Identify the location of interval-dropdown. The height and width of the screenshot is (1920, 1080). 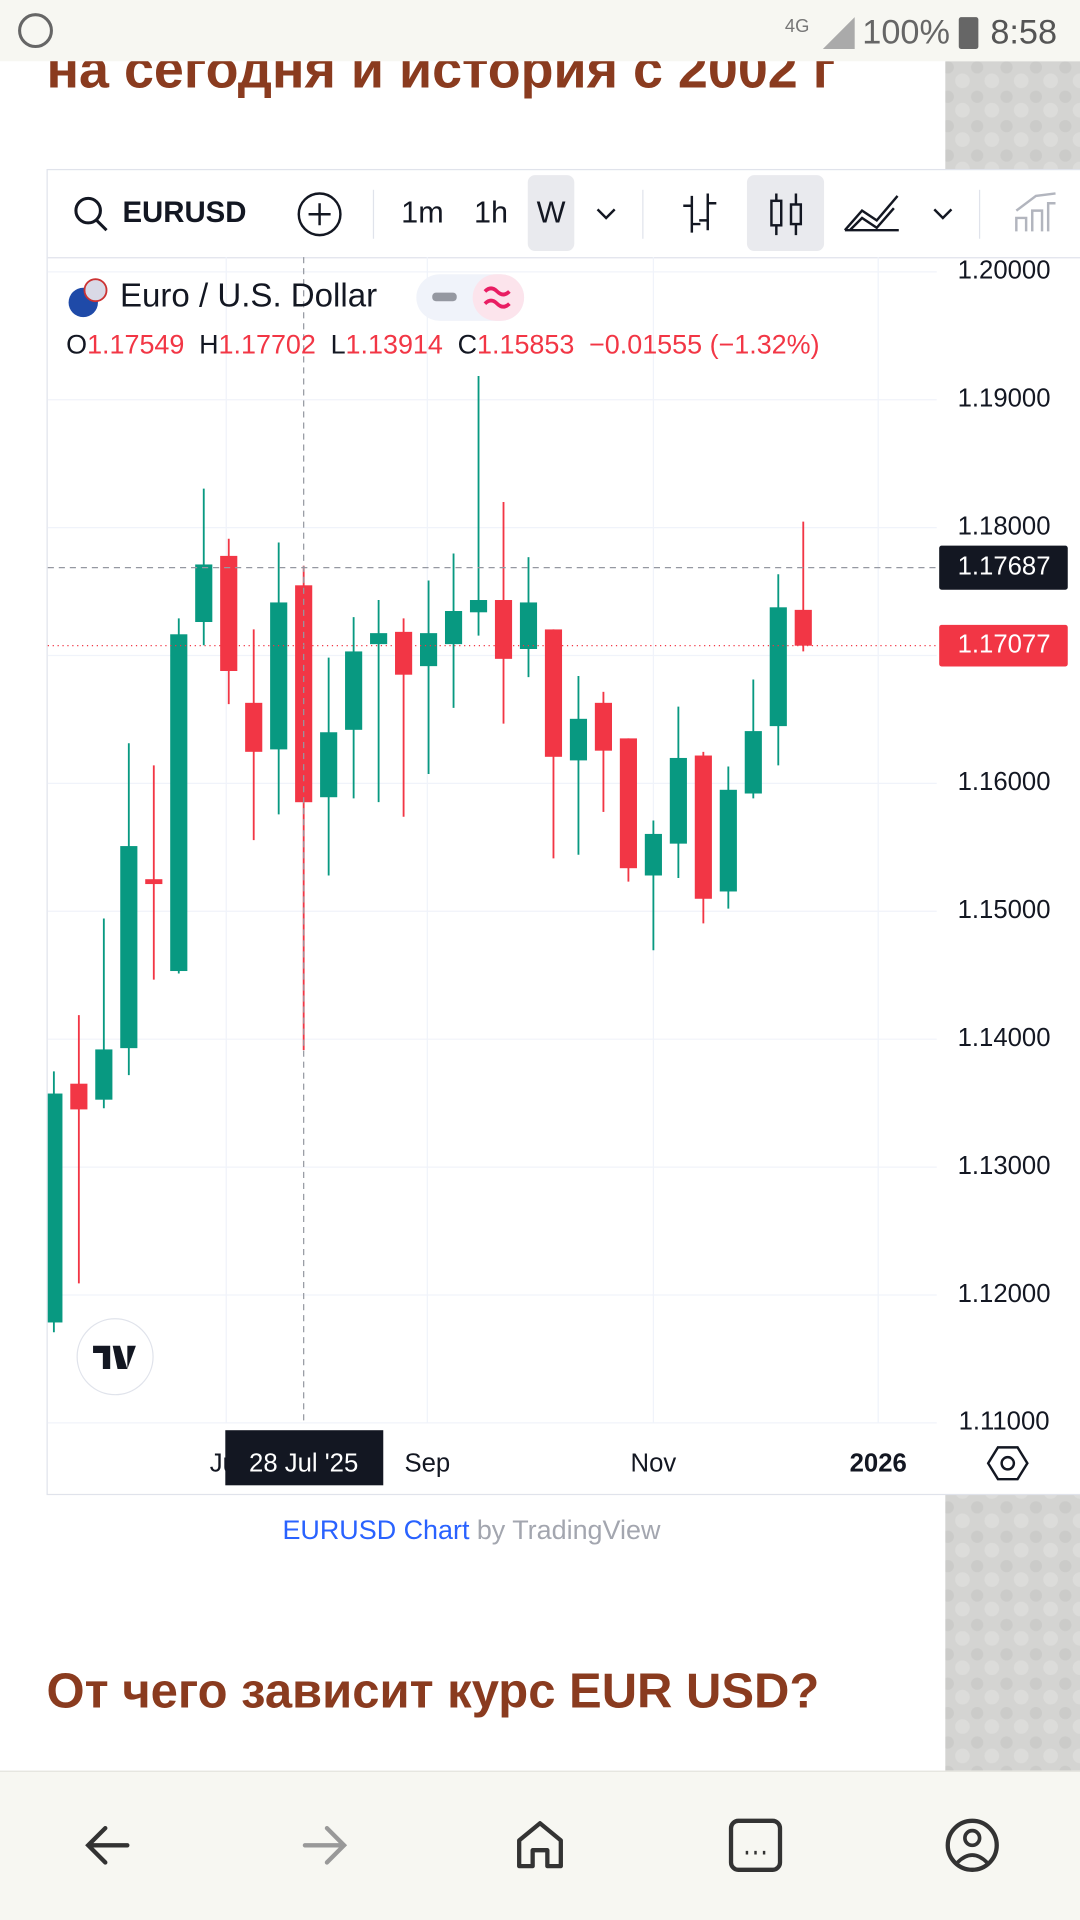
(606, 214).